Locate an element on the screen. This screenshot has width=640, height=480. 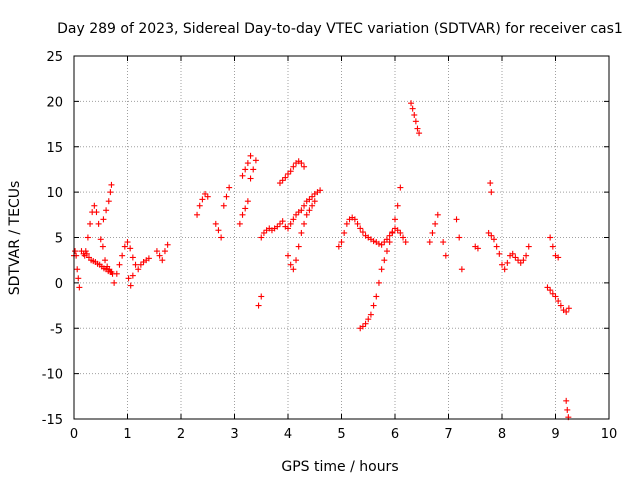
x-tick-label: 8 is located at coordinates (502, 434).